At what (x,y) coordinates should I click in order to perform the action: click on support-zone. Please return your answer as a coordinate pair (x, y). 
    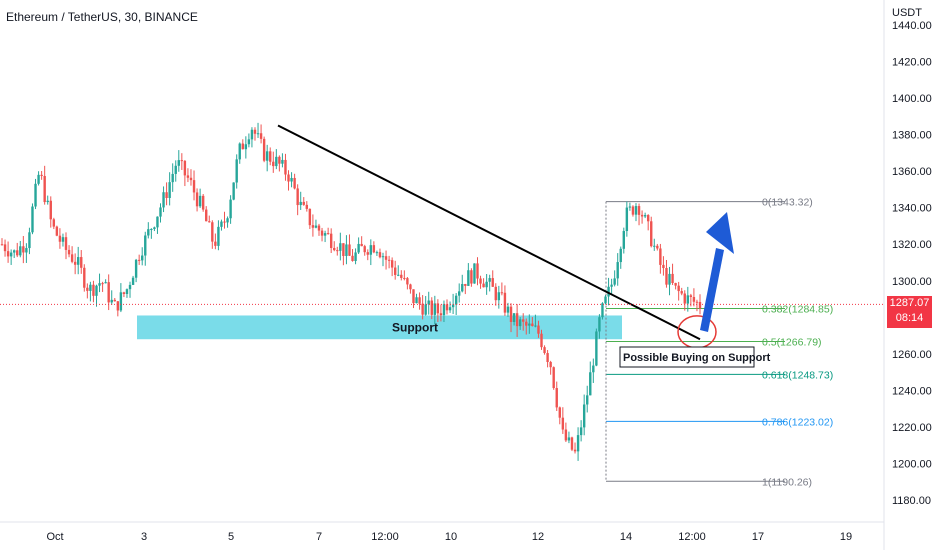
    Looking at the image, I should click on (379, 327).